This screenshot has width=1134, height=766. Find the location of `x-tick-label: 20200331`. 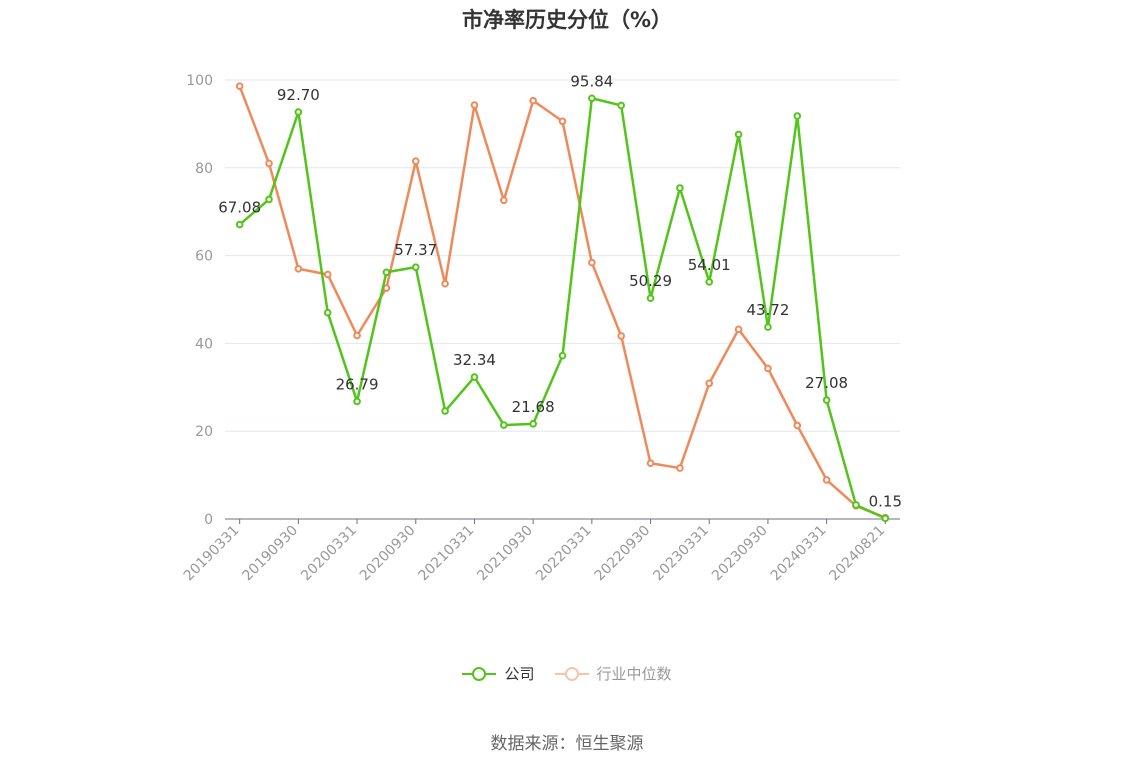

x-tick-label: 20200331 is located at coordinates (329, 554).